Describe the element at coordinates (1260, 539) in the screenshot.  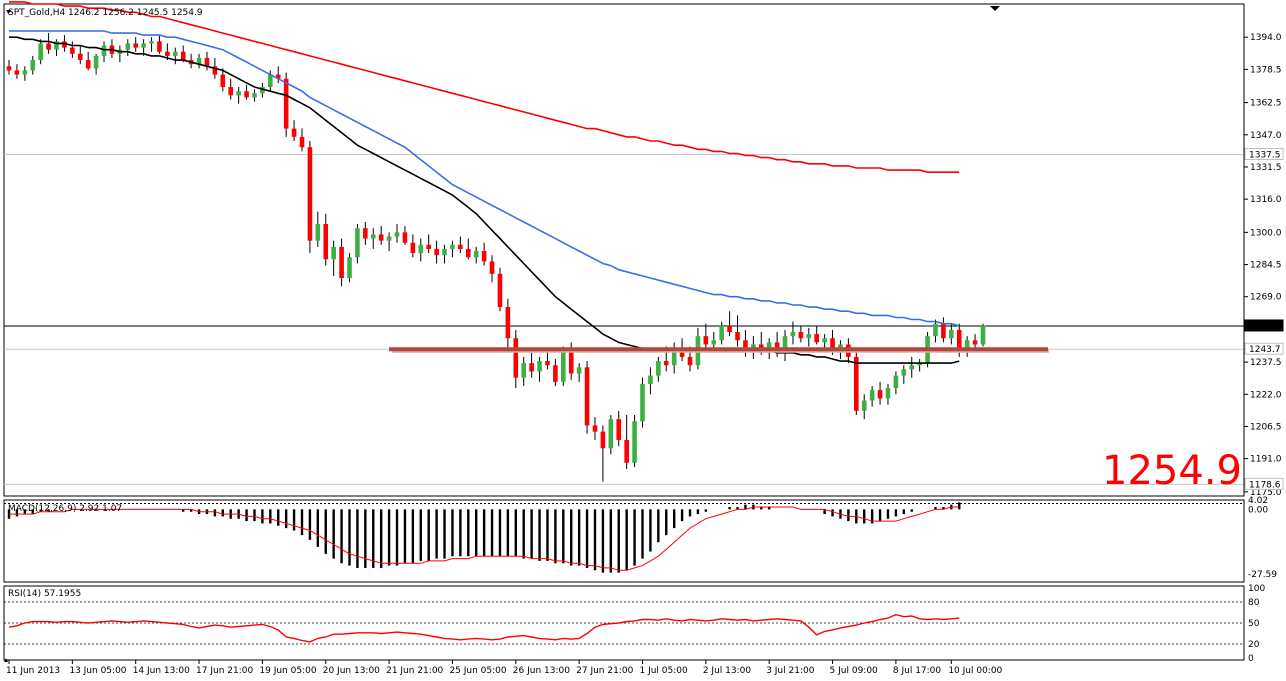
I see `macd-axis: 4.020.00 -27.59` at that location.